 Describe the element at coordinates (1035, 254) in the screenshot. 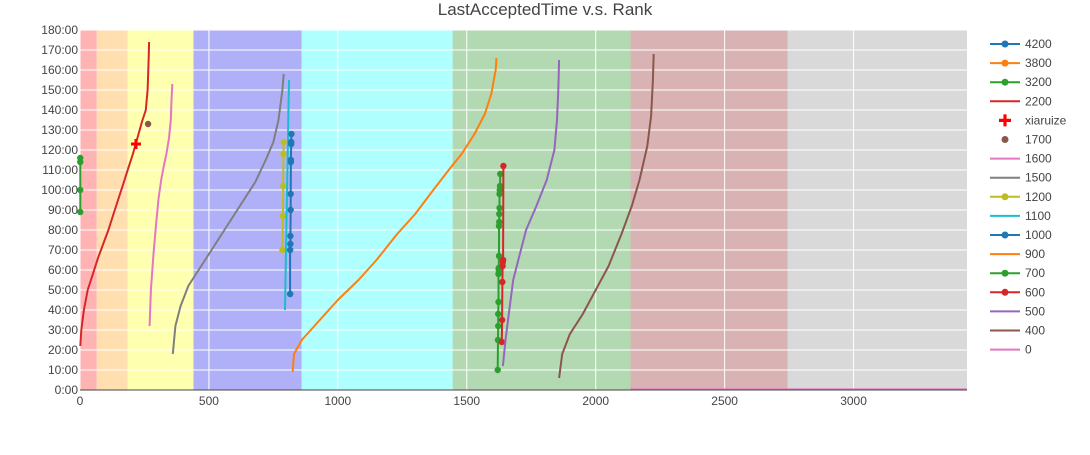

I see `legend-label: 900` at that location.